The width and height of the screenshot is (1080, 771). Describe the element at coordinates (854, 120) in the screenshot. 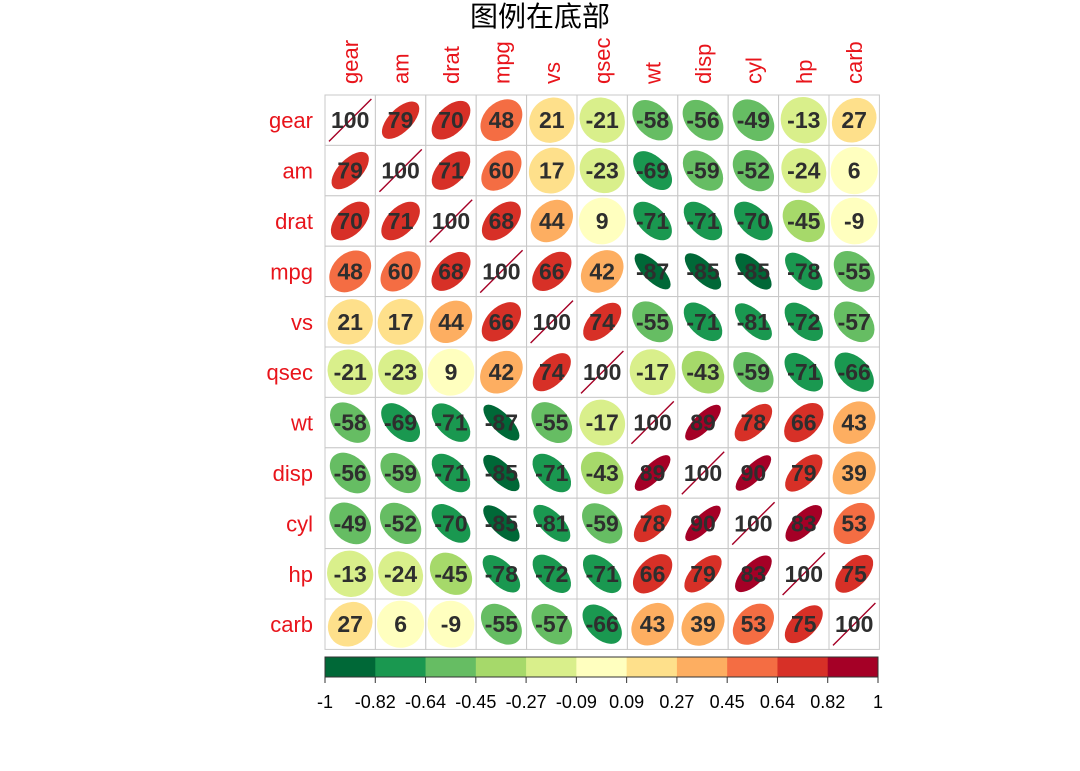

I see `cell-value: 27` at that location.